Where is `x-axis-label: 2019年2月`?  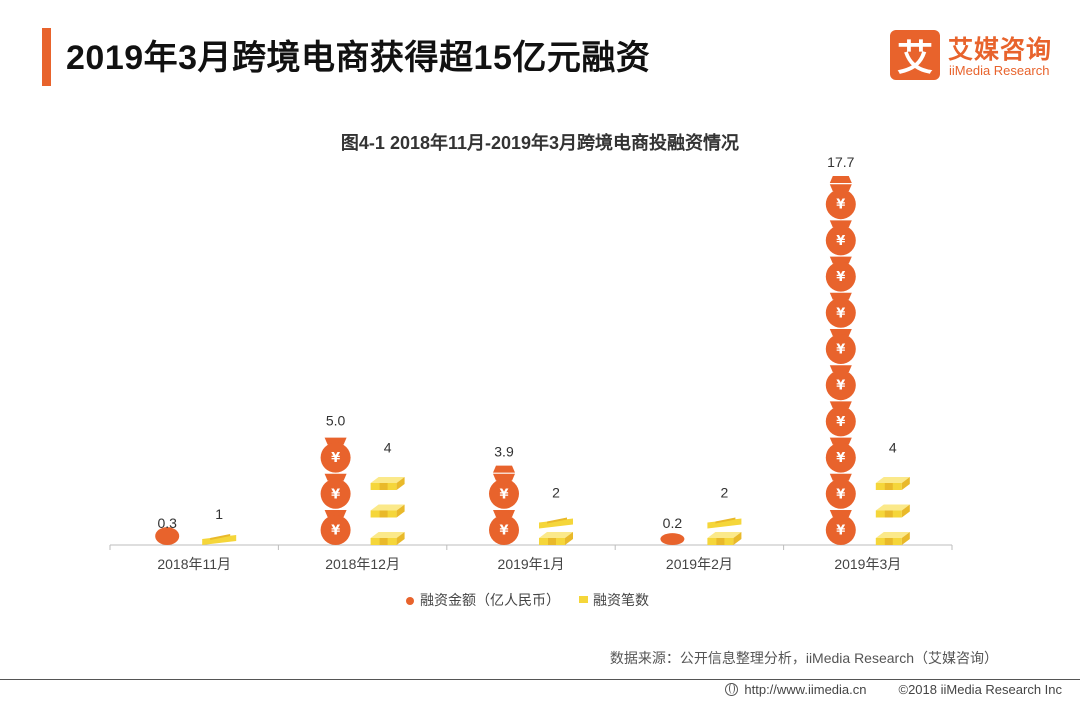
x-axis-label: 2019年2月 is located at coordinates (699, 564).